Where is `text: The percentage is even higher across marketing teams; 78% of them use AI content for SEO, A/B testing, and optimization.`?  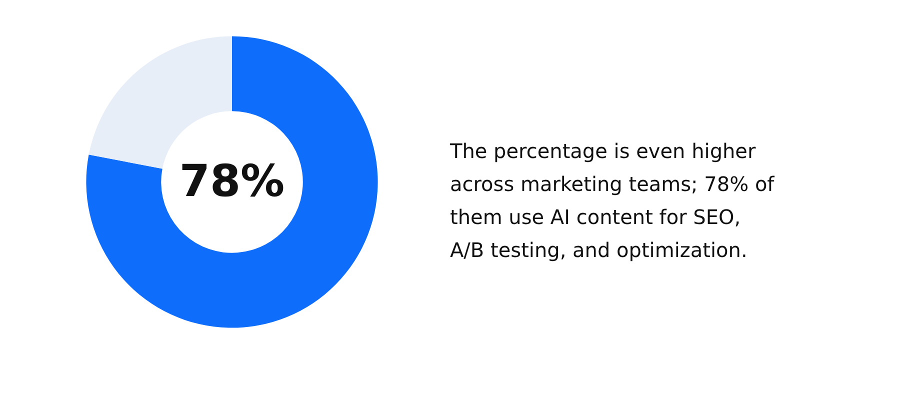
text: The percentage is even higher across marketing teams; 78% of them use AI content for SEO, A/B testing, and optimization. is located at coordinates (613, 201).